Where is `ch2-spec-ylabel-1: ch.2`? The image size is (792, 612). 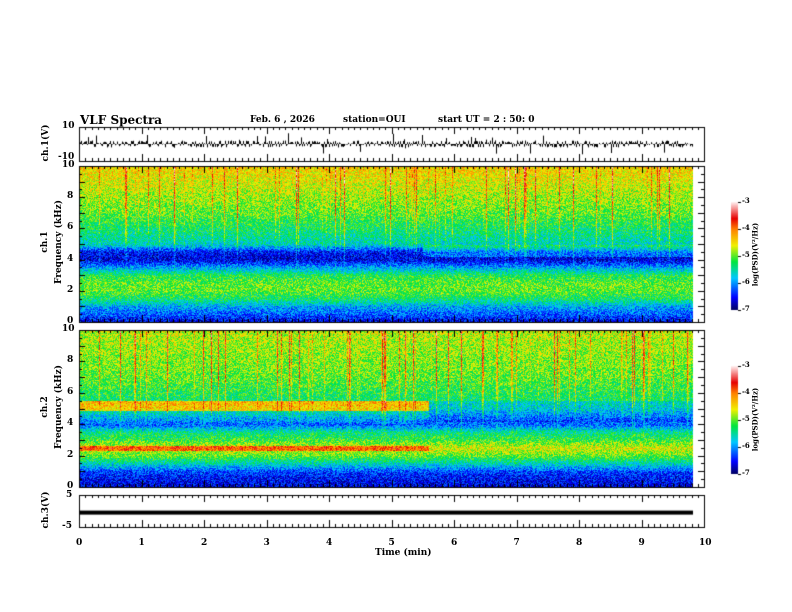
ch2-spec-ylabel-1: ch.2 is located at coordinates (45, 407).